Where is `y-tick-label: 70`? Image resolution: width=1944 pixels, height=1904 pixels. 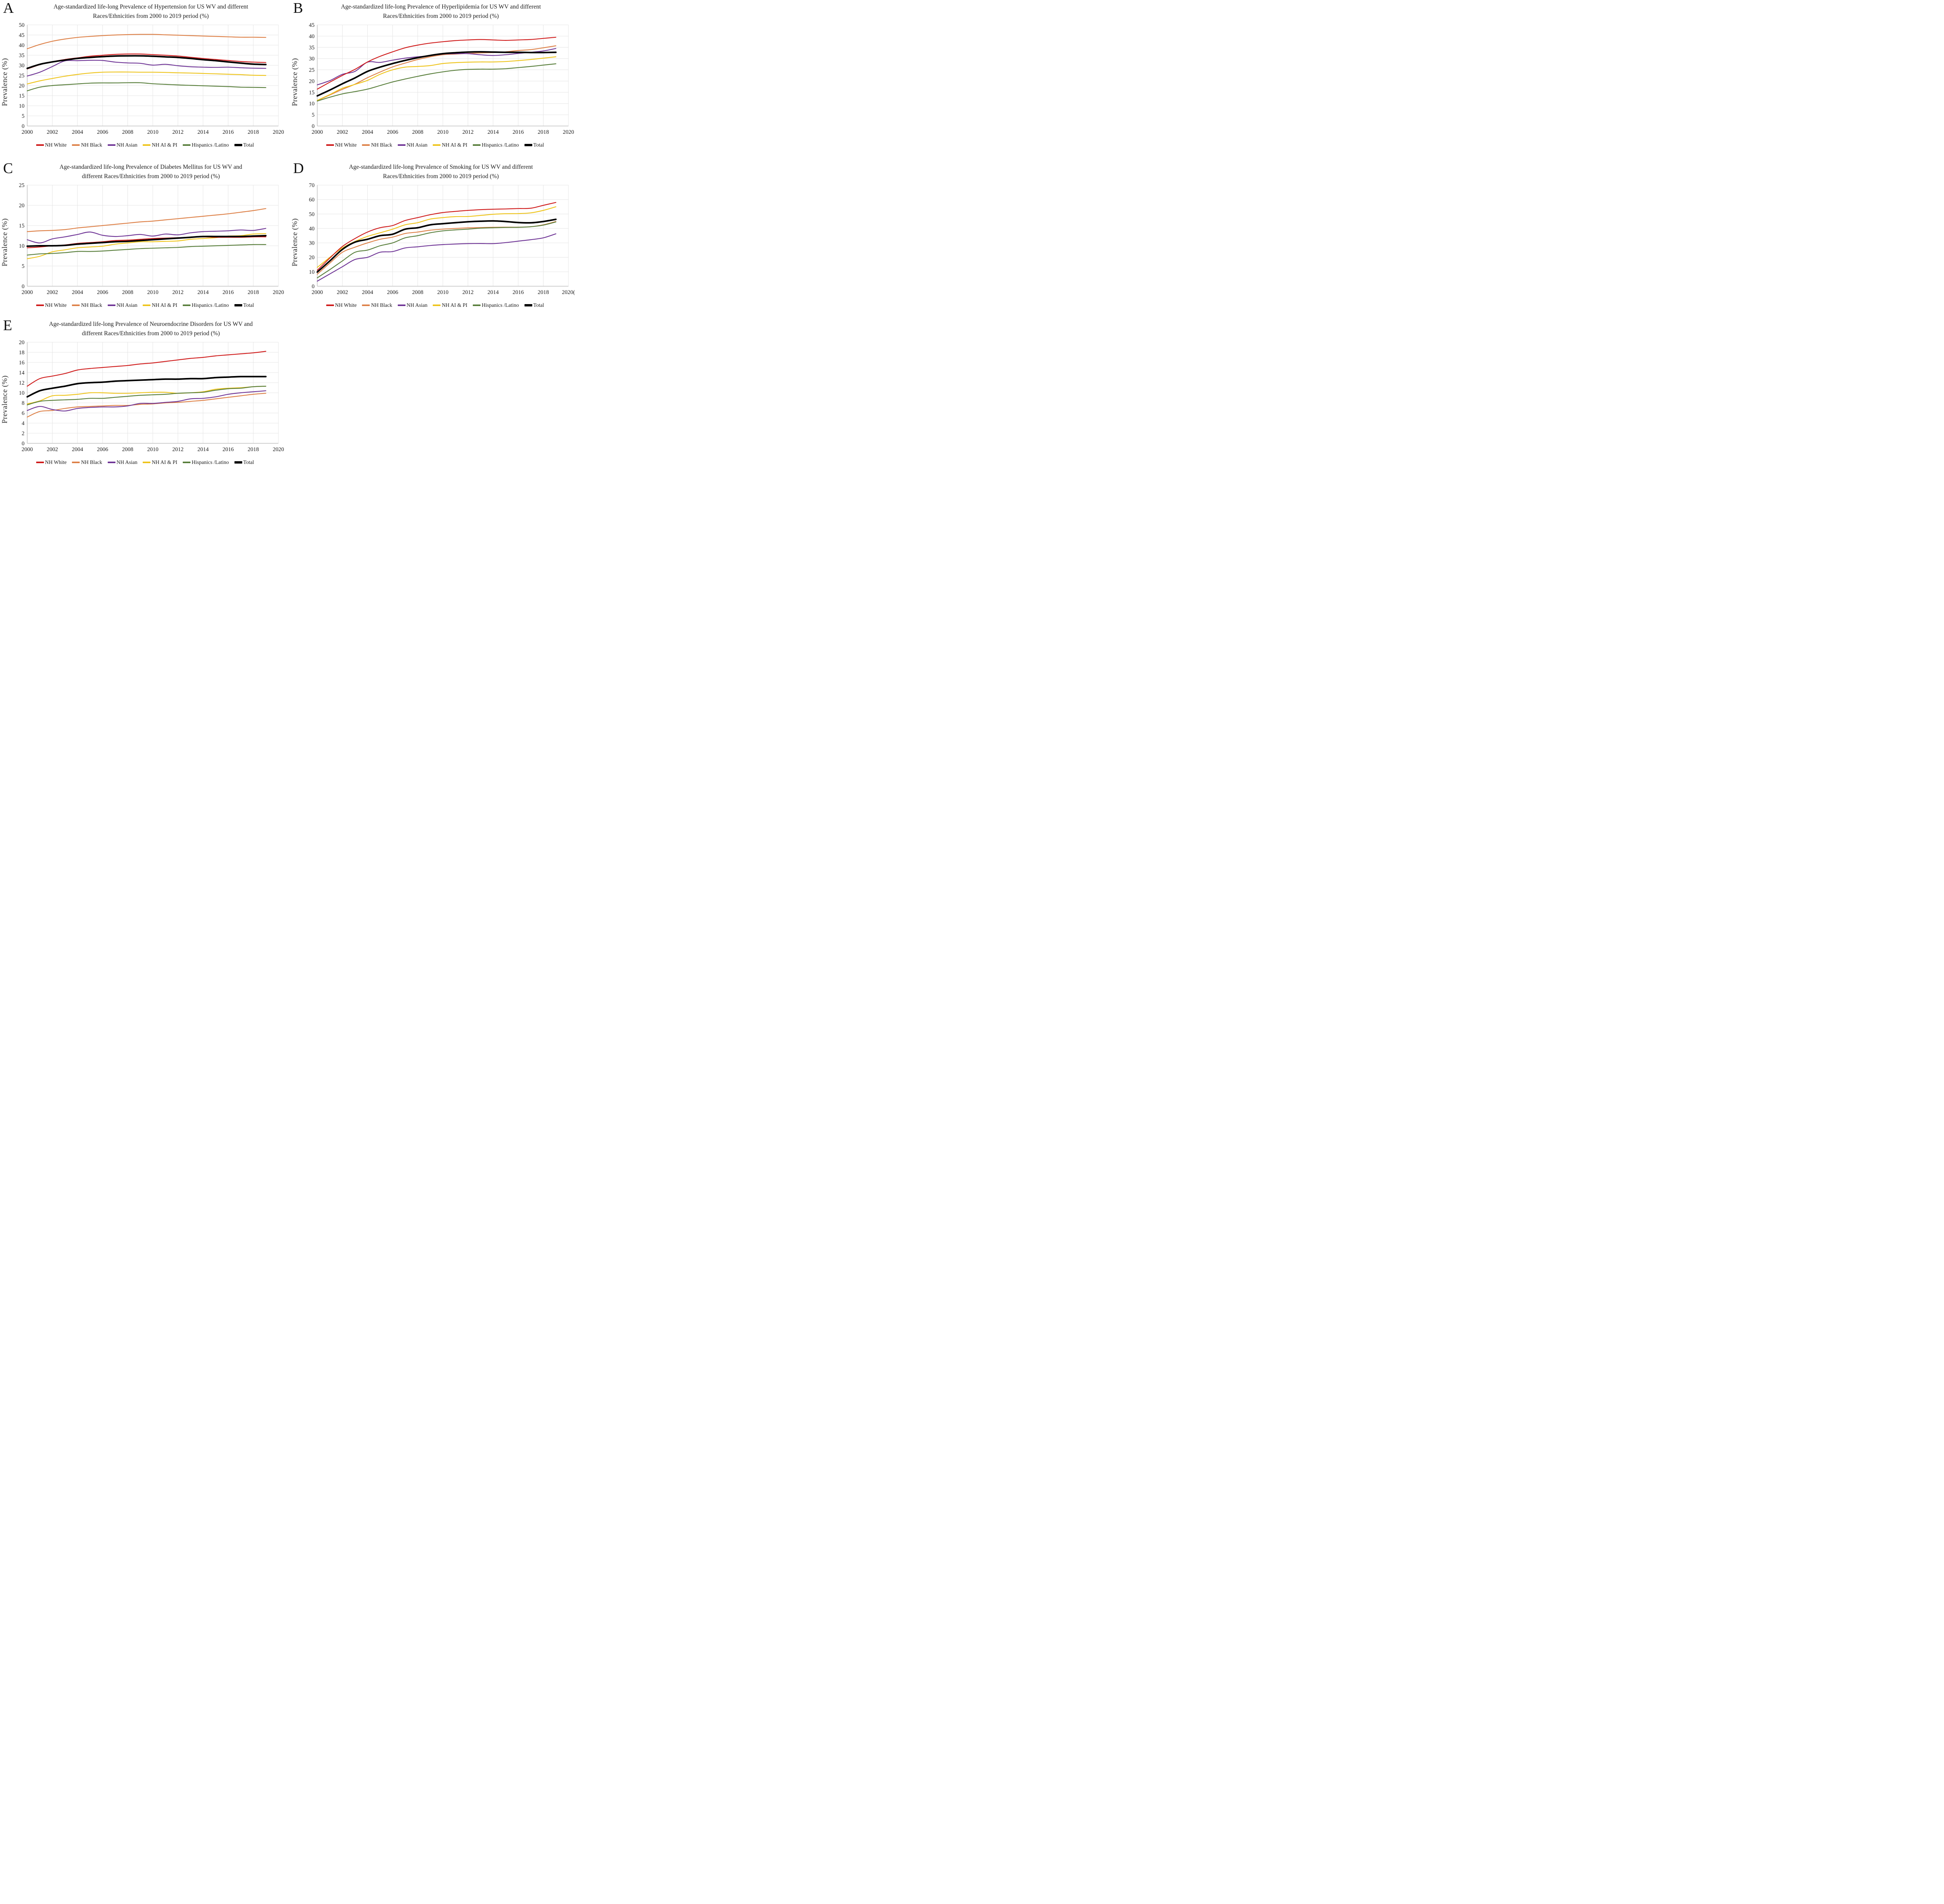
y-tick-label: 70 is located at coordinates (312, 186).